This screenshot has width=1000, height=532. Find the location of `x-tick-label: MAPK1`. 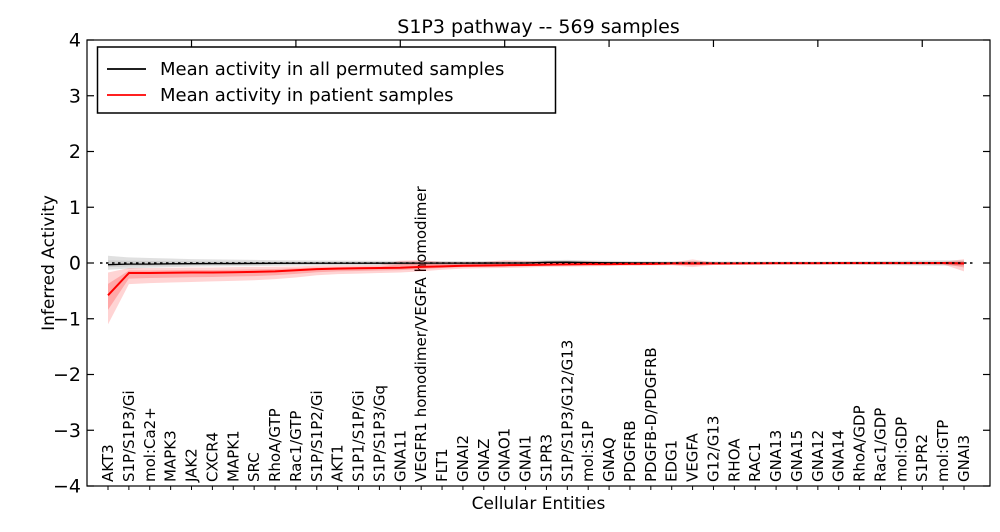

x-tick-label: MAPK1 is located at coordinates (233, 456).